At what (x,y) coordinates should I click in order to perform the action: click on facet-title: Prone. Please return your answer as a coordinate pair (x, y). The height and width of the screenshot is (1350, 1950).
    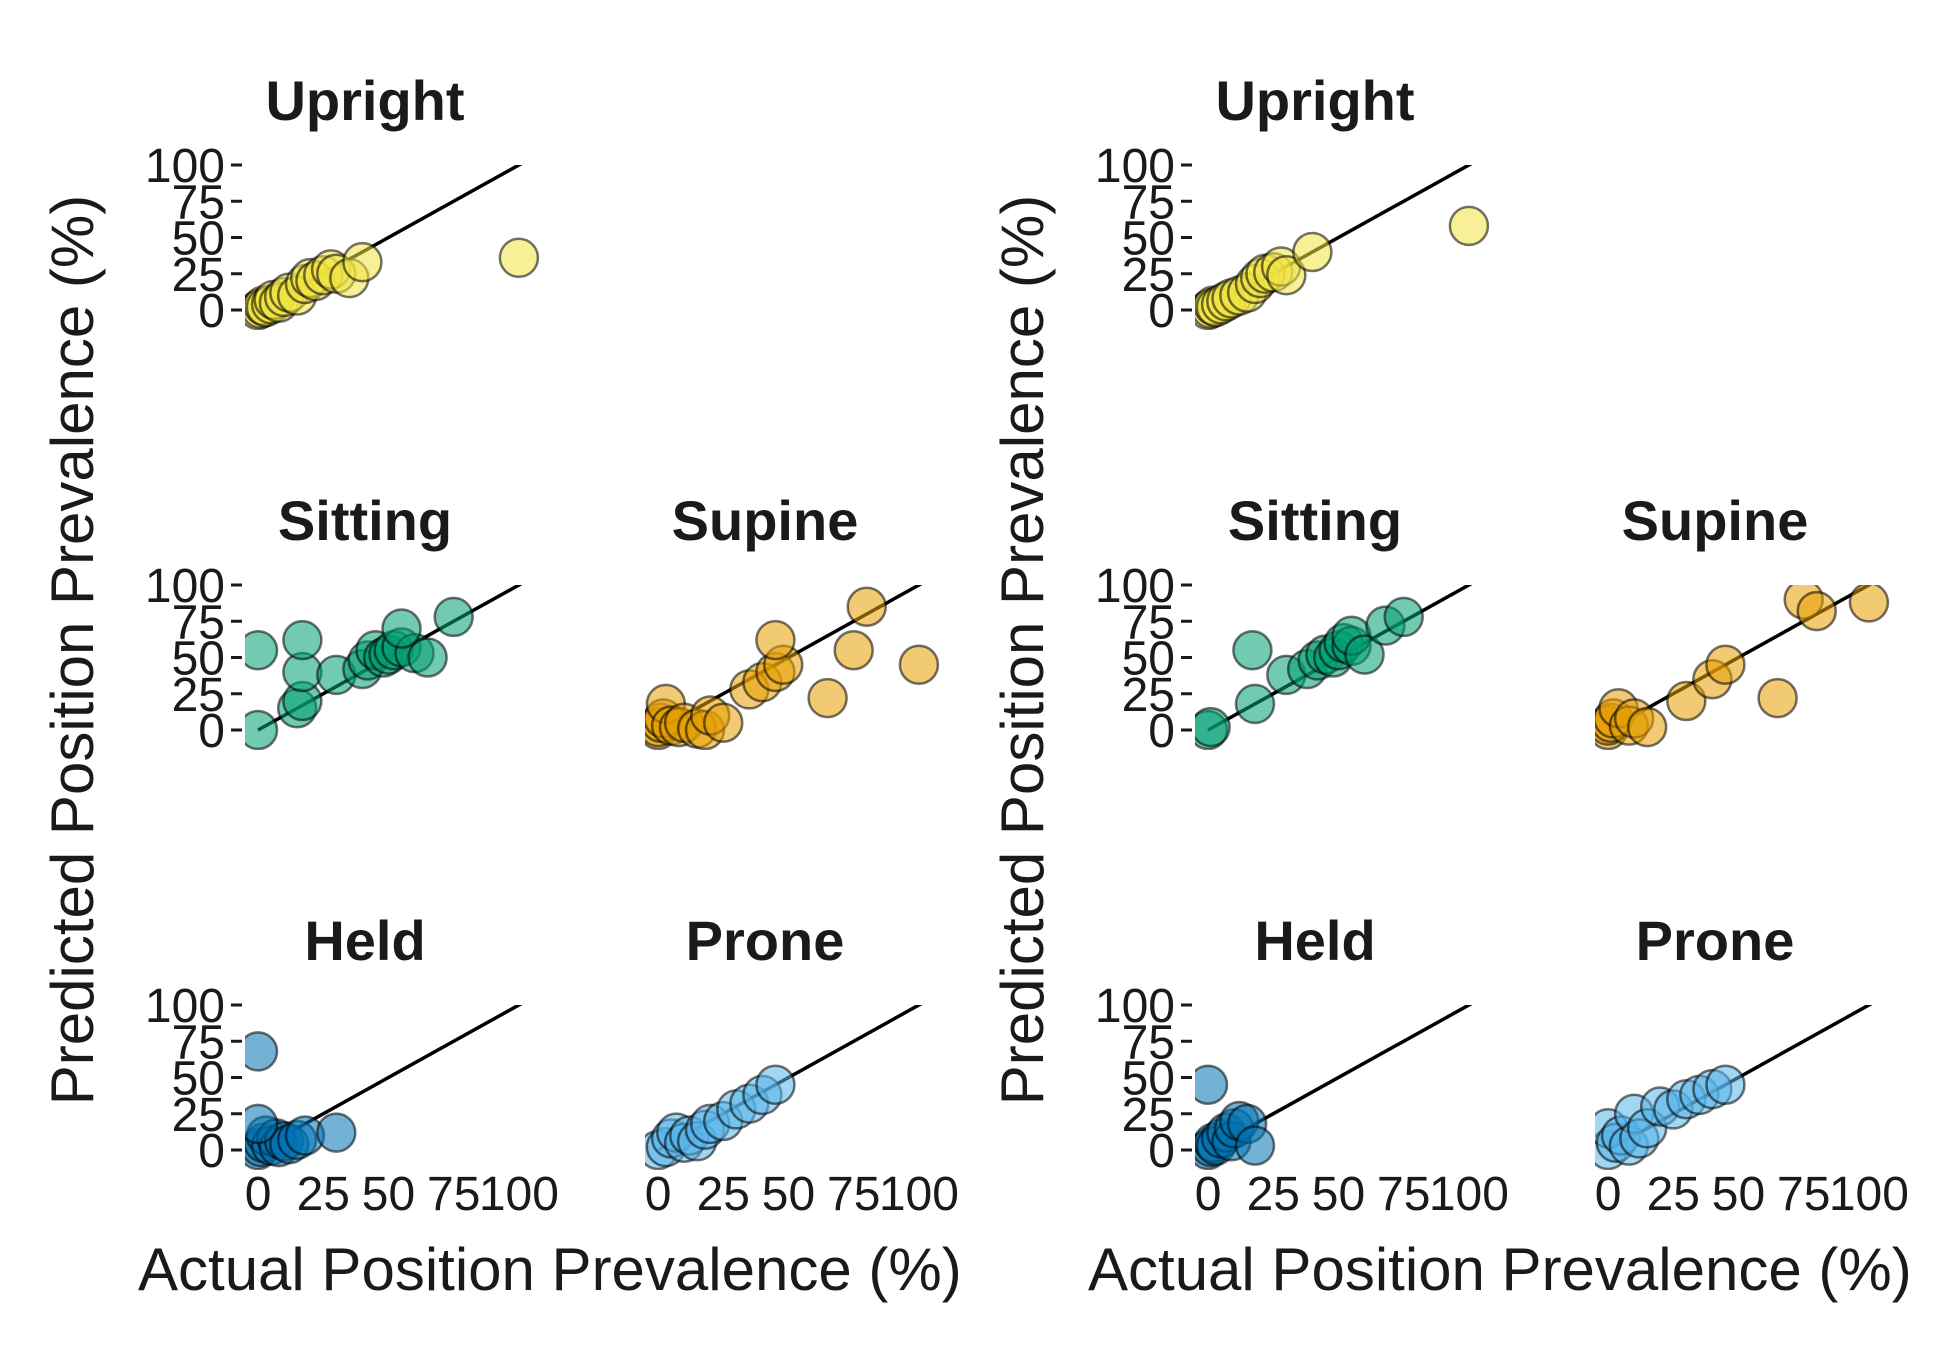
    Looking at the image, I should click on (1715, 940).